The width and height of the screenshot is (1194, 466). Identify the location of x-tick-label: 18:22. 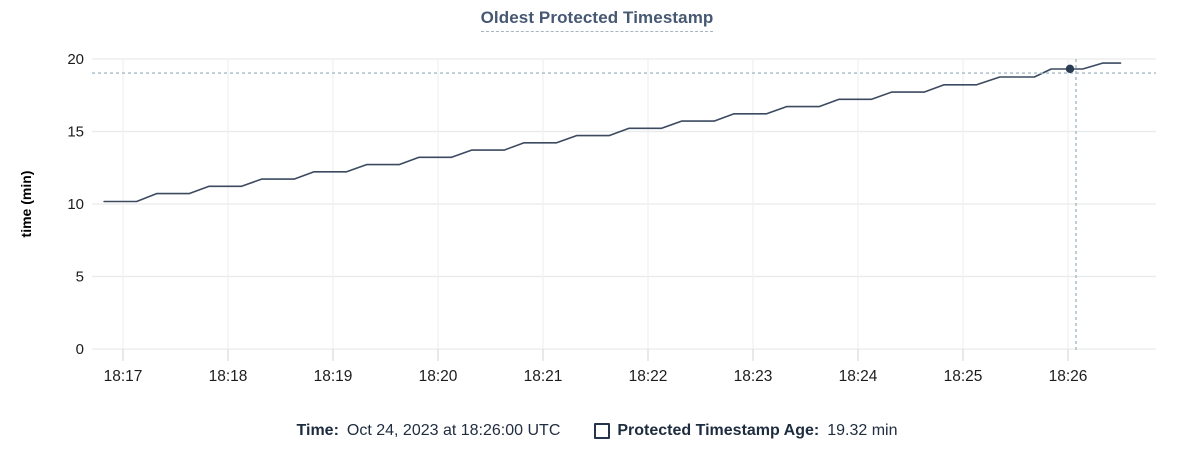
(648, 376).